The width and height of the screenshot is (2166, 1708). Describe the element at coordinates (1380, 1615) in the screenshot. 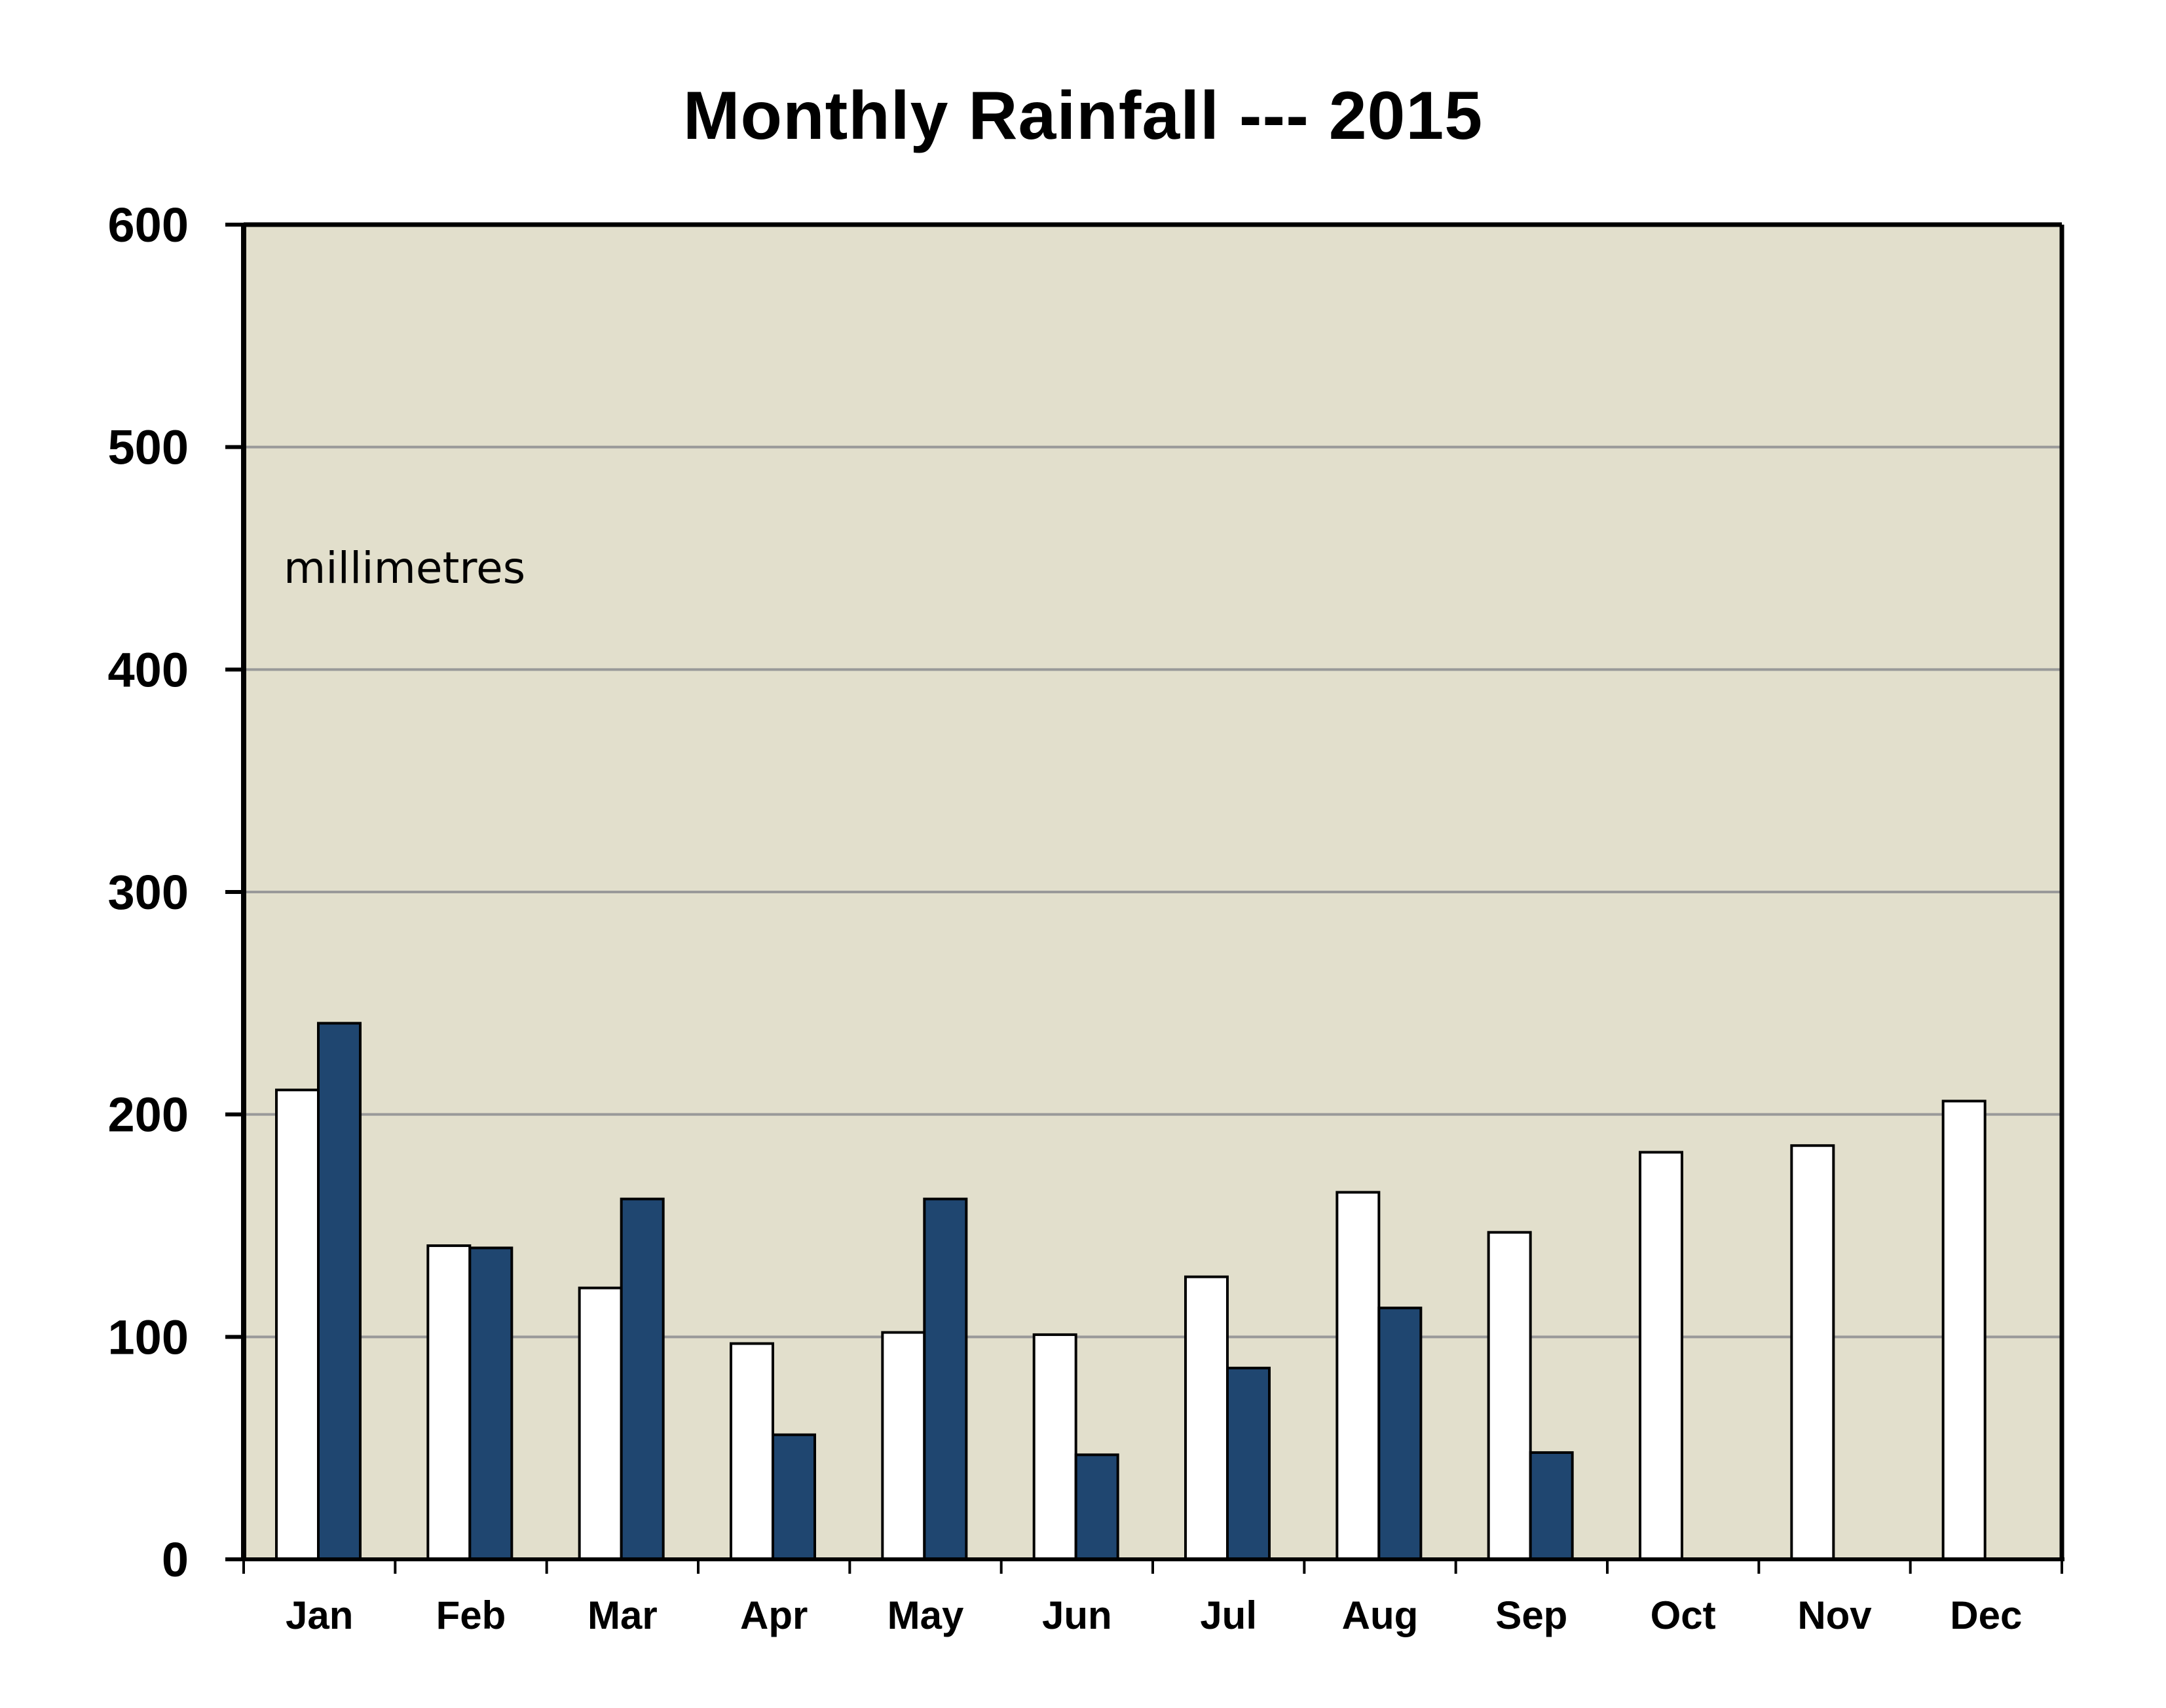

I see `x-tick-label: Aug` at that location.